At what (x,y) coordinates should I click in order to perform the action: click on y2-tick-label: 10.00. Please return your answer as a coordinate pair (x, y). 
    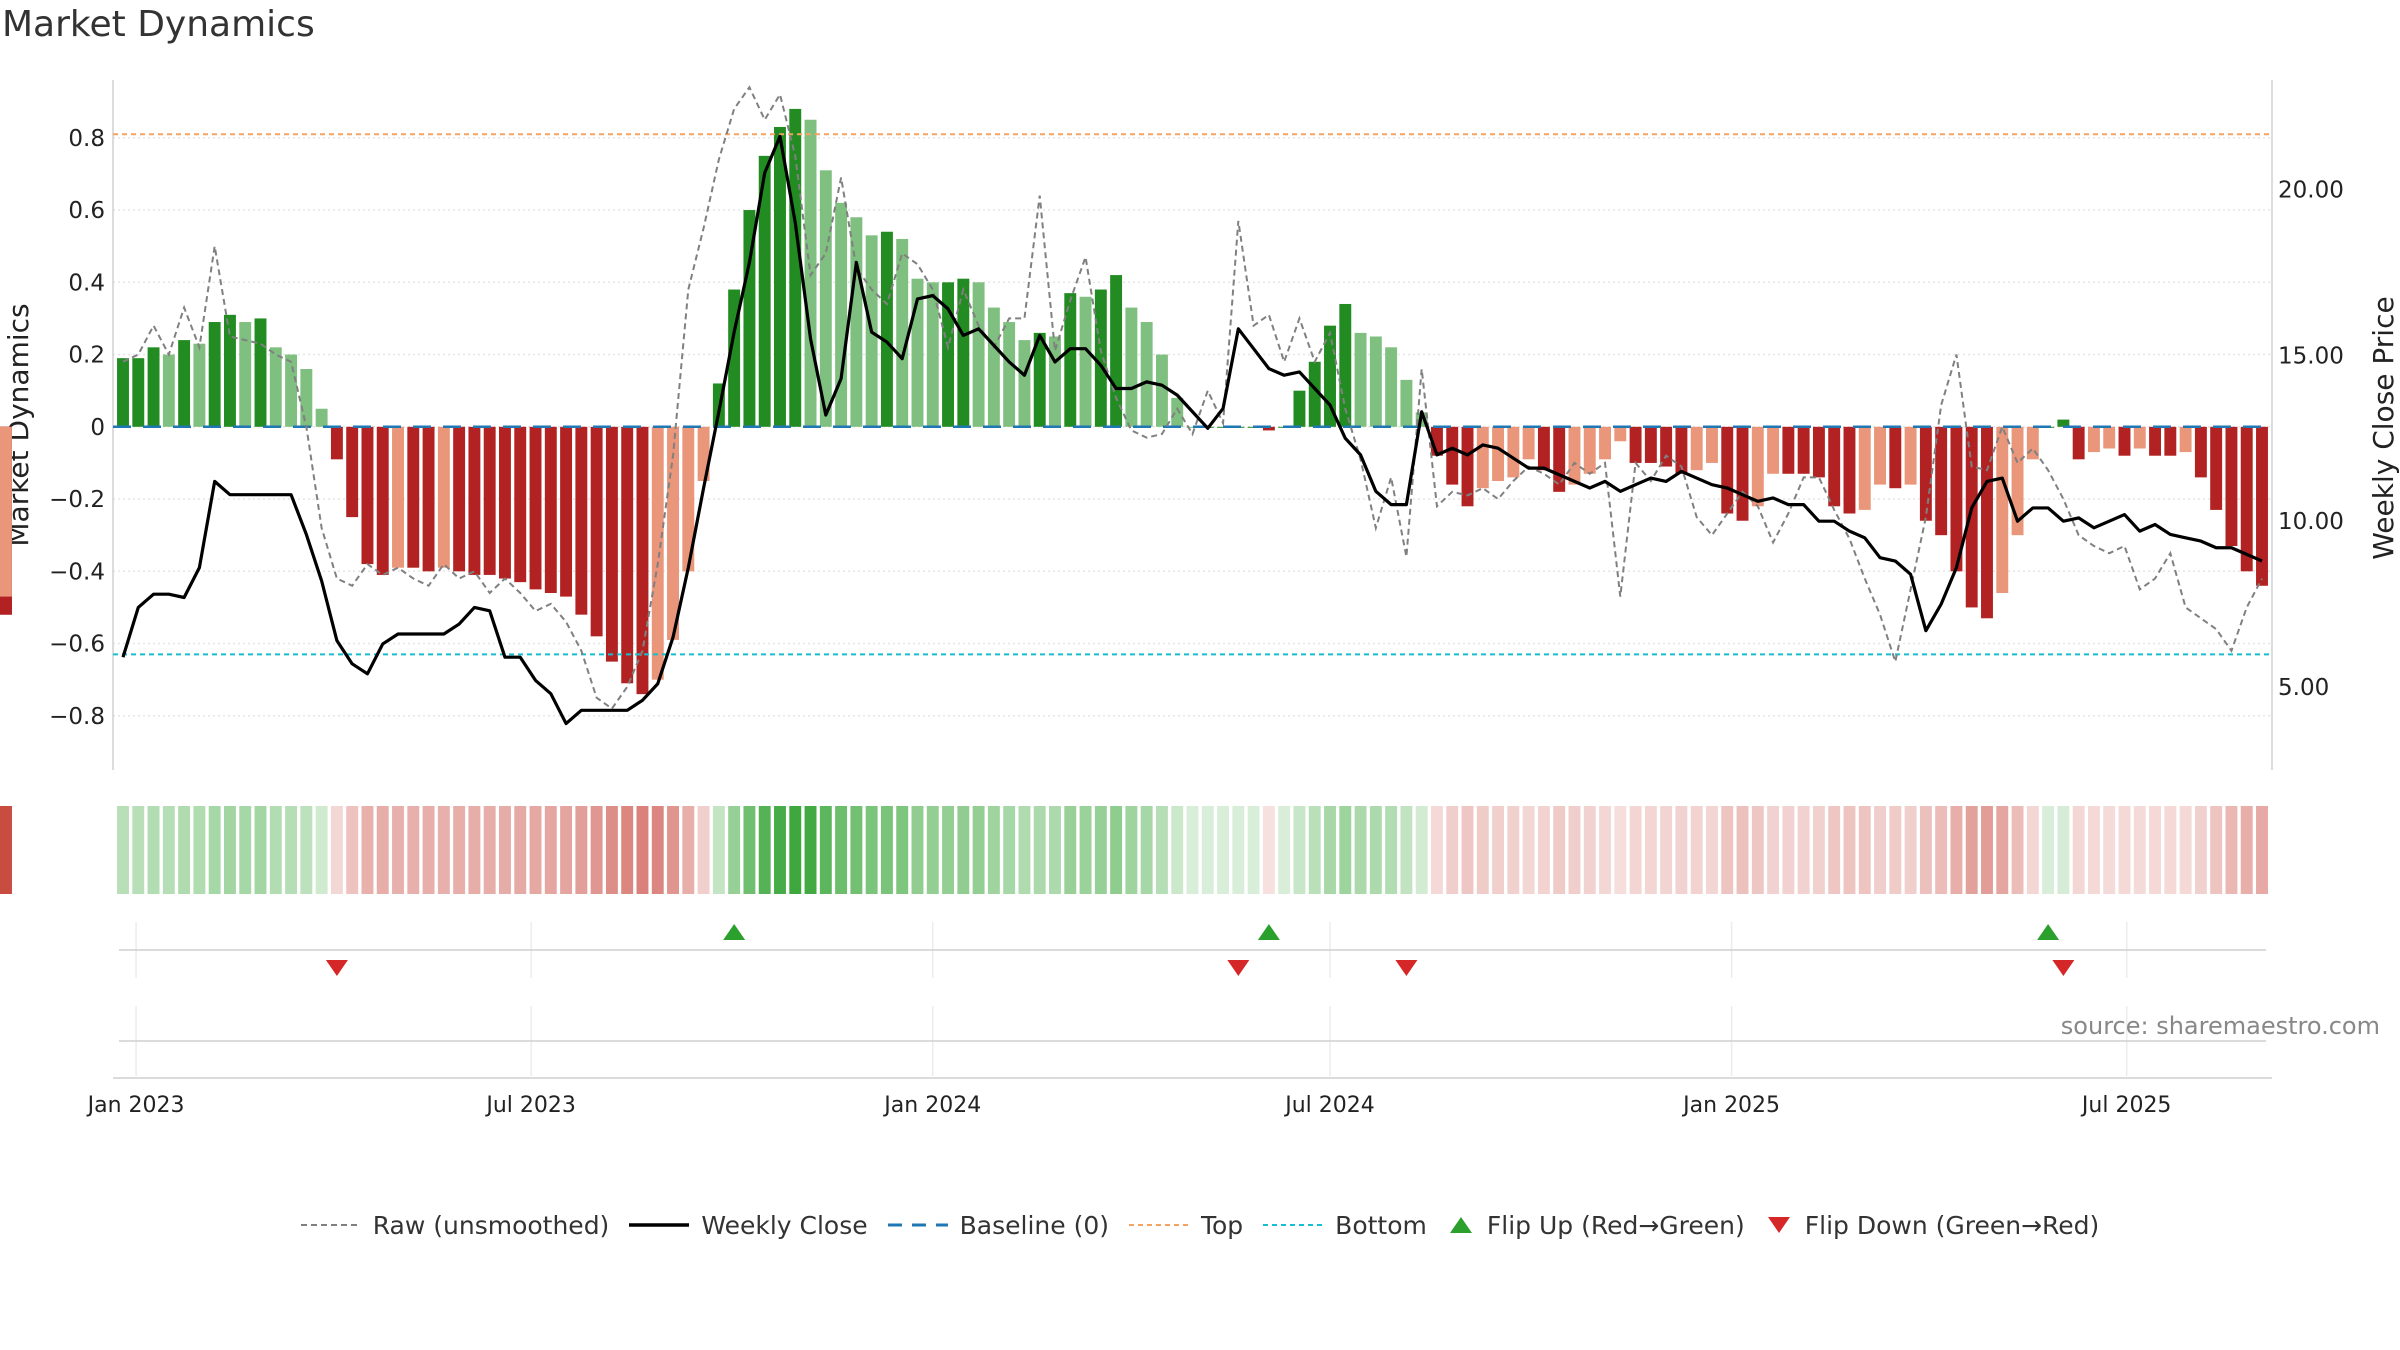
    Looking at the image, I should click on (2311, 522).